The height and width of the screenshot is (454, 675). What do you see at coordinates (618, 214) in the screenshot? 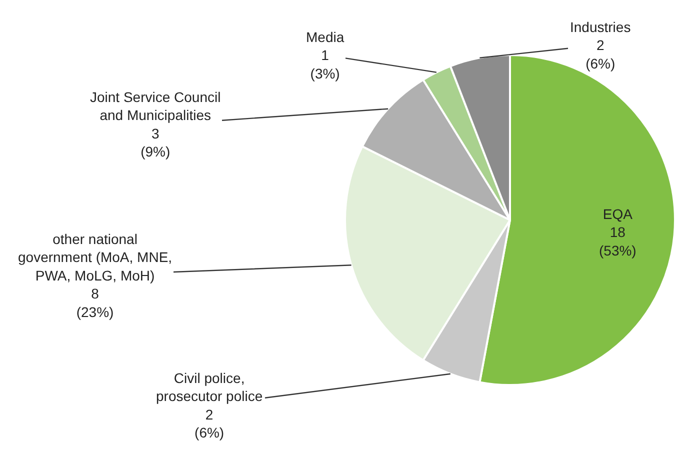
I see `slice-label: EQA` at bounding box center [618, 214].